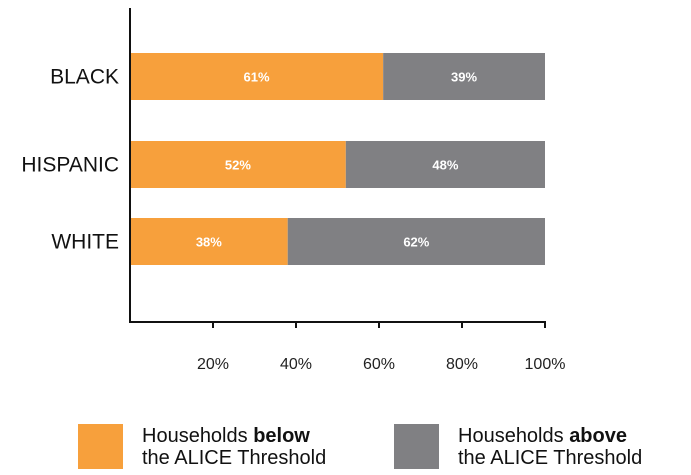 Image resolution: width=691 pixels, height=475 pixels. Describe the element at coordinates (379, 364) in the screenshot. I see `x-tick-label-60: 60%` at that location.